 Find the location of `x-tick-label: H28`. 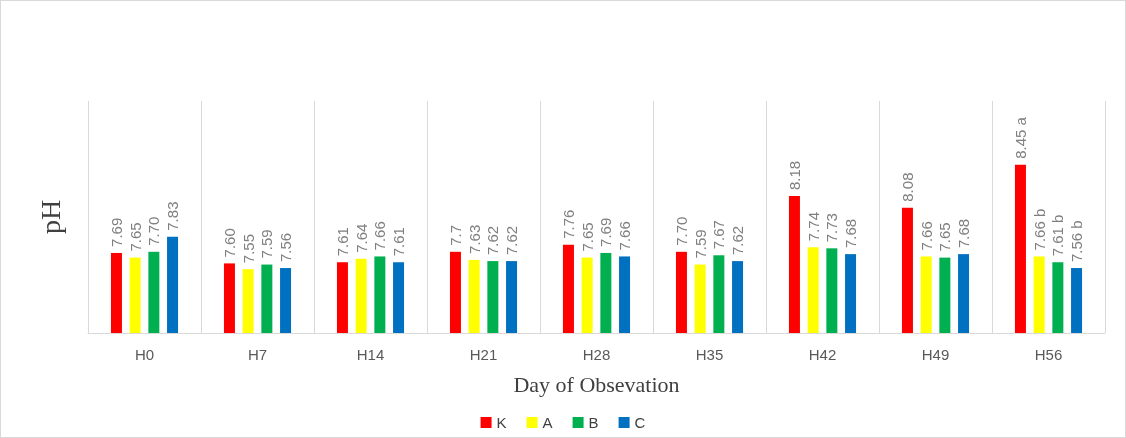

x-tick-label: H28 is located at coordinates (596, 354).